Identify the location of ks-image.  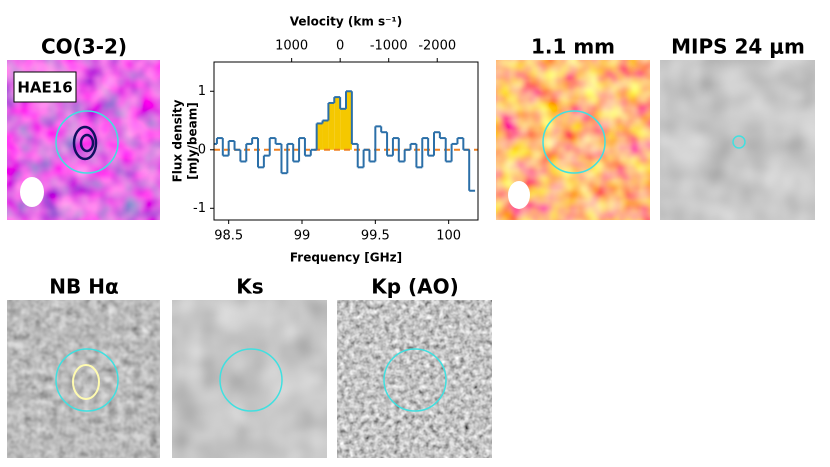
(249, 379).